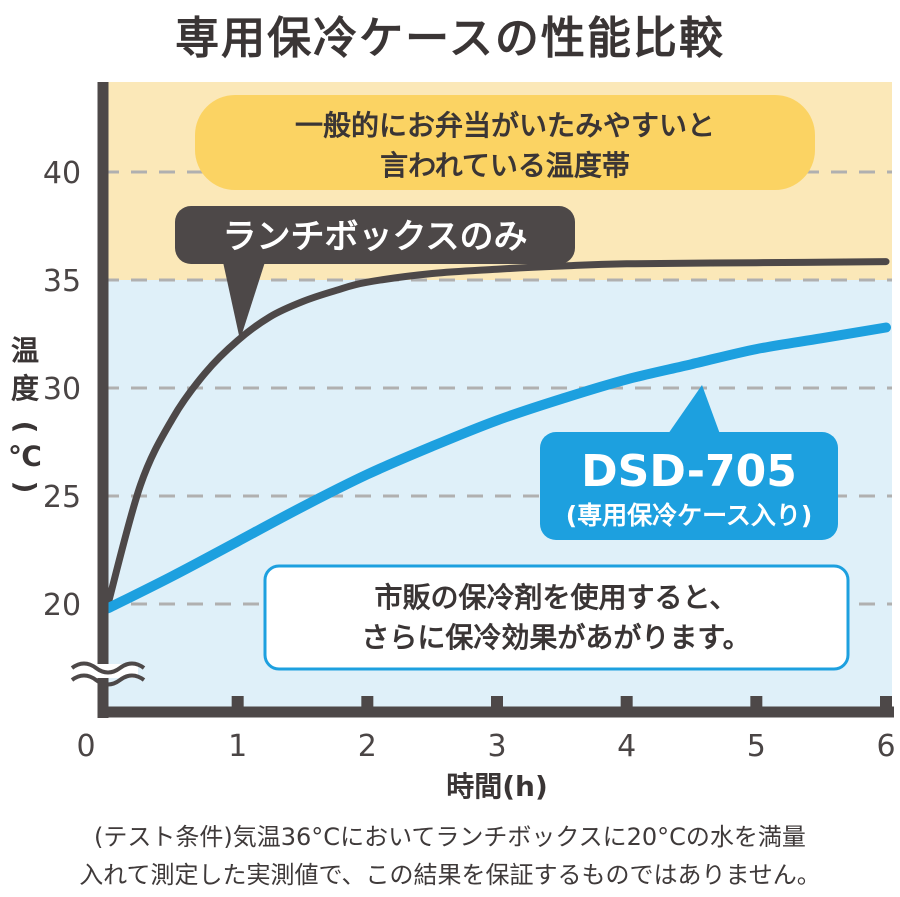 Image resolution: width=900 pixels, height=897 pixels. What do you see at coordinates (244, 301) in the screenshot?
I see `lunchbox-only-pointer` at bounding box center [244, 301].